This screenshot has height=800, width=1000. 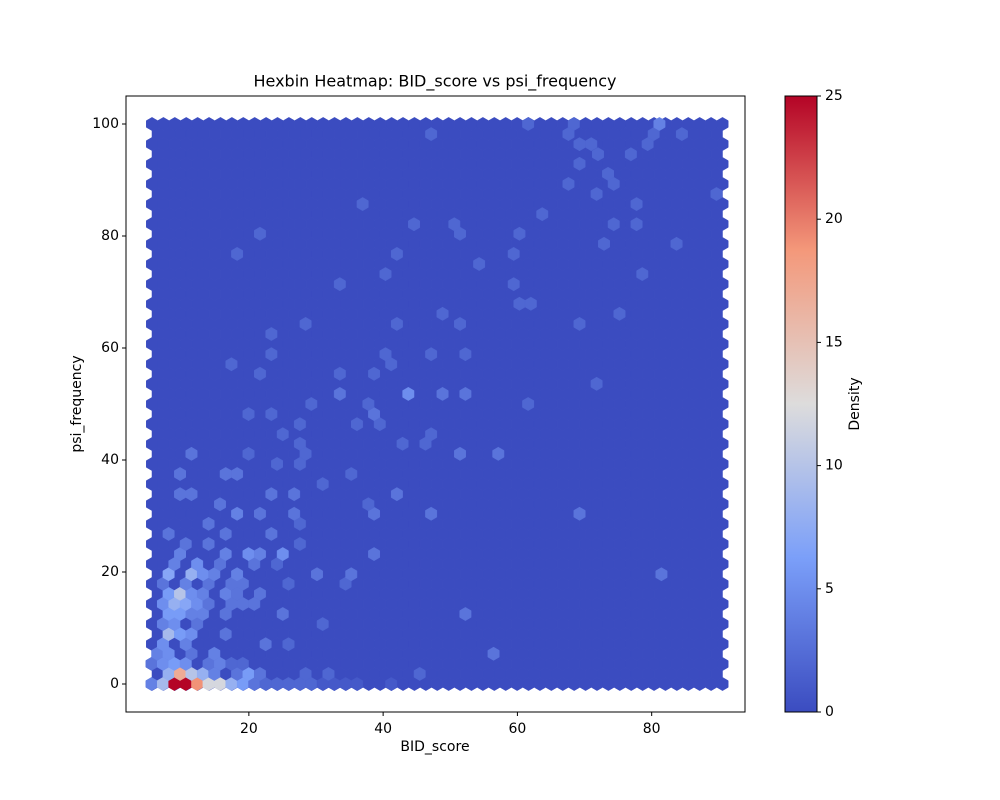 What do you see at coordinates (834, 466) in the screenshot?
I see `colorbar-tick-label: 10` at bounding box center [834, 466].